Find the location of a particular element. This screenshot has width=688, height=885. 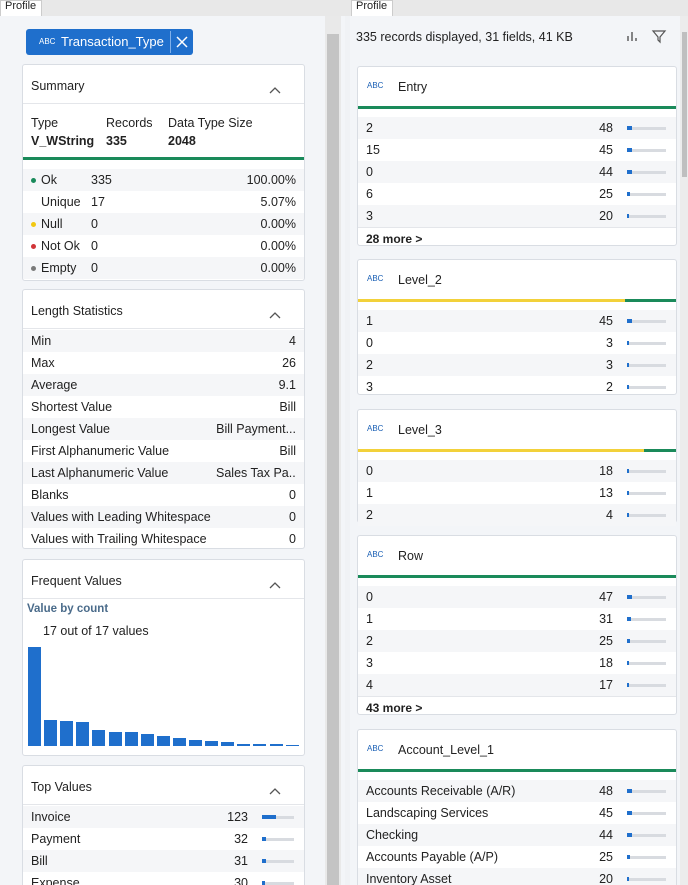

value-label: Expense is located at coordinates (55, 880).